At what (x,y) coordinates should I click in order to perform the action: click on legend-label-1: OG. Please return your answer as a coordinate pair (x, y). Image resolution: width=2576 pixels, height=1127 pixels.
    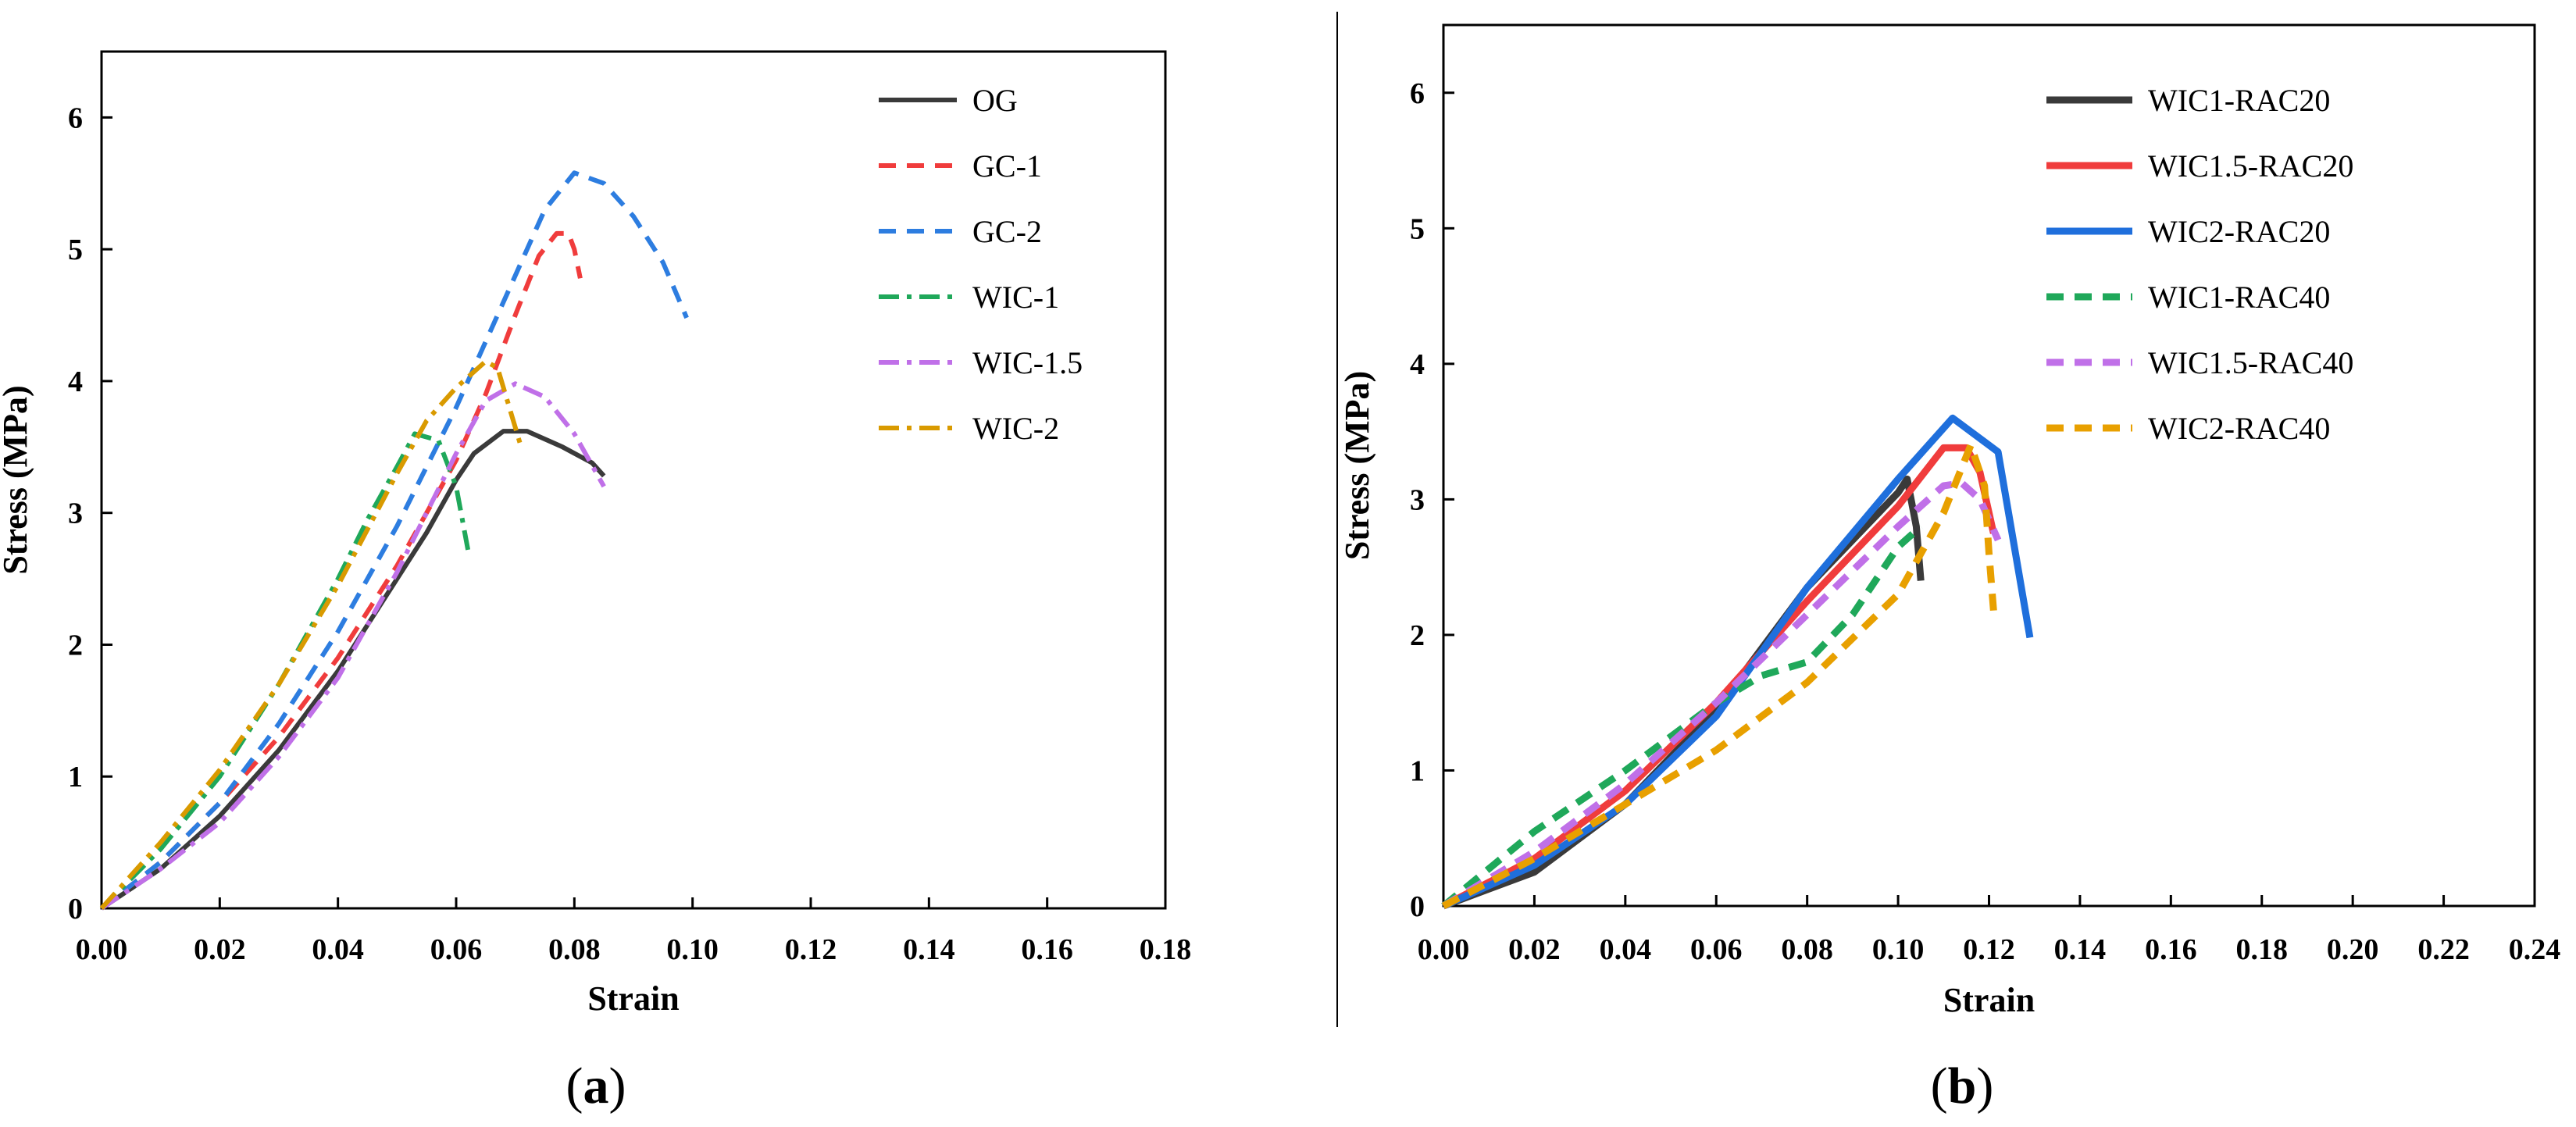
    Looking at the image, I should click on (995, 100).